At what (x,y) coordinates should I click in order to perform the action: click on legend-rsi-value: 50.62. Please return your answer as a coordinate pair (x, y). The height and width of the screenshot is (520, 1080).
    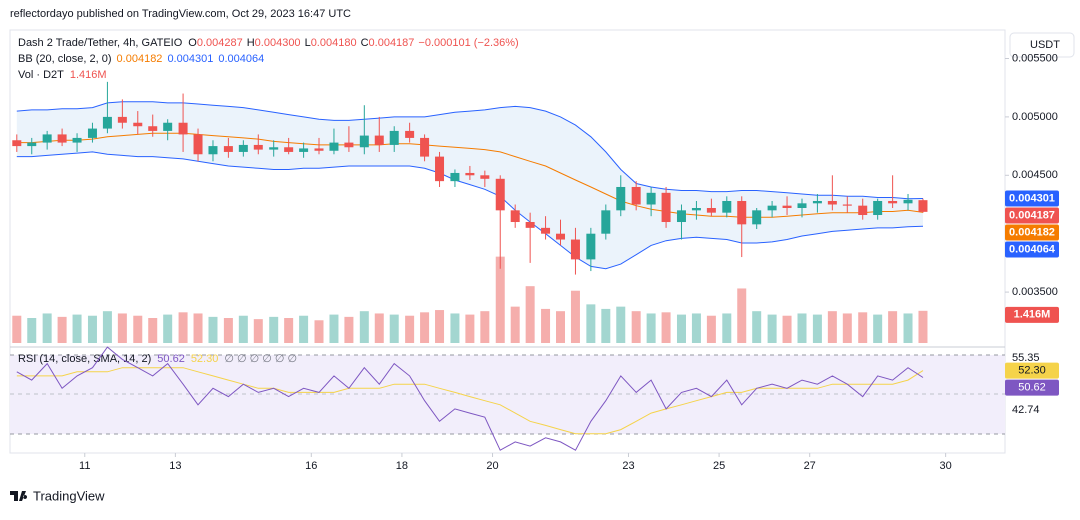
    Looking at the image, I should click on (171, 359).